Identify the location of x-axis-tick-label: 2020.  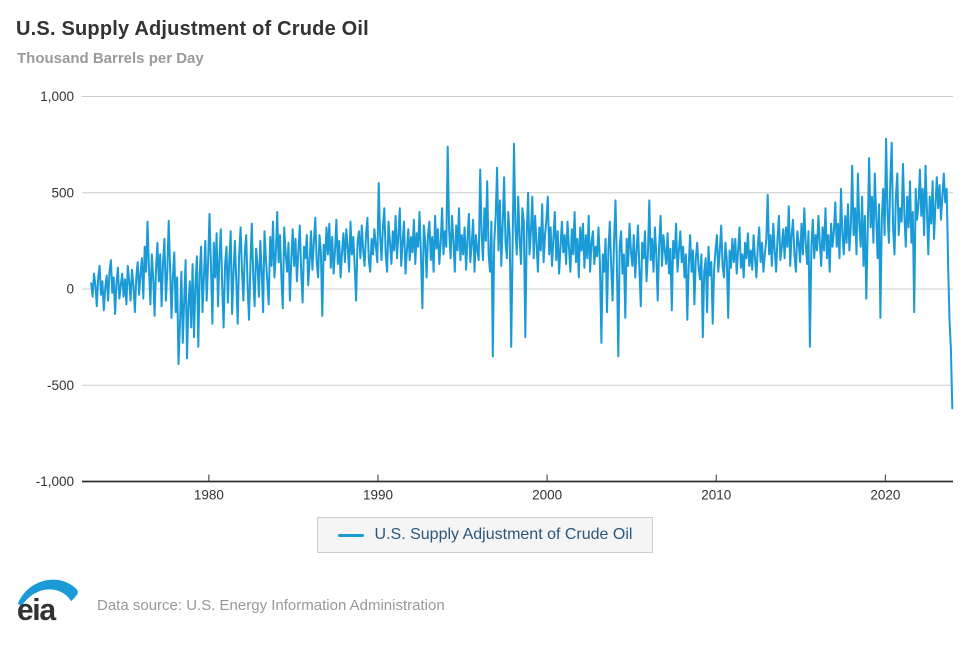
(885, 495).